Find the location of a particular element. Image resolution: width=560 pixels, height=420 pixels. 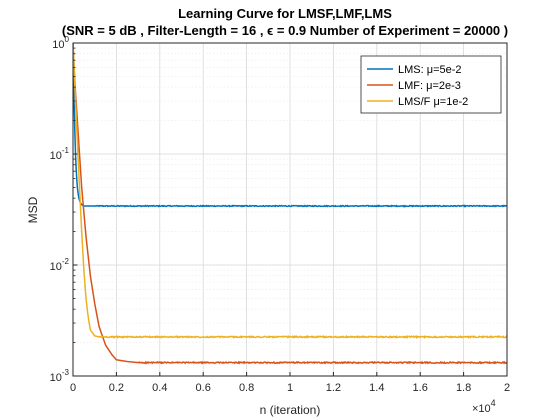

legend: LMS: μ=5e-2 LMF: μ=2e-3 LMS/F μ=1e-2 is located at coordinates (431, 84).